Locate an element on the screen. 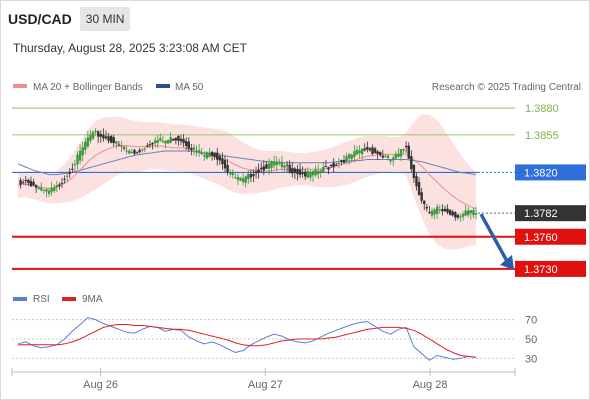 The width and height of the screenshot is (590, 400). moving-averages is located at coordinates (247, 177).